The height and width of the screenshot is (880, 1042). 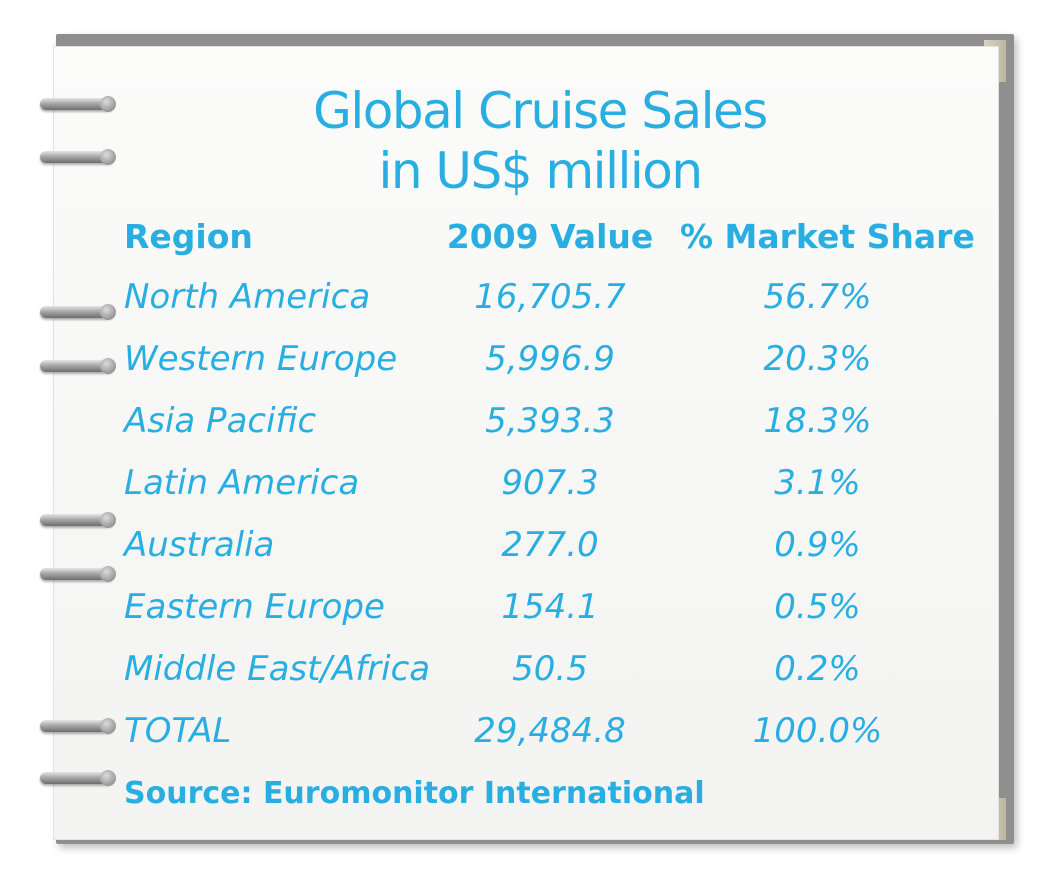 What do you see at coordinates (817, 731) in the screenshot?
I see `row-share: 100.0%` at bounding box center [817, 731].